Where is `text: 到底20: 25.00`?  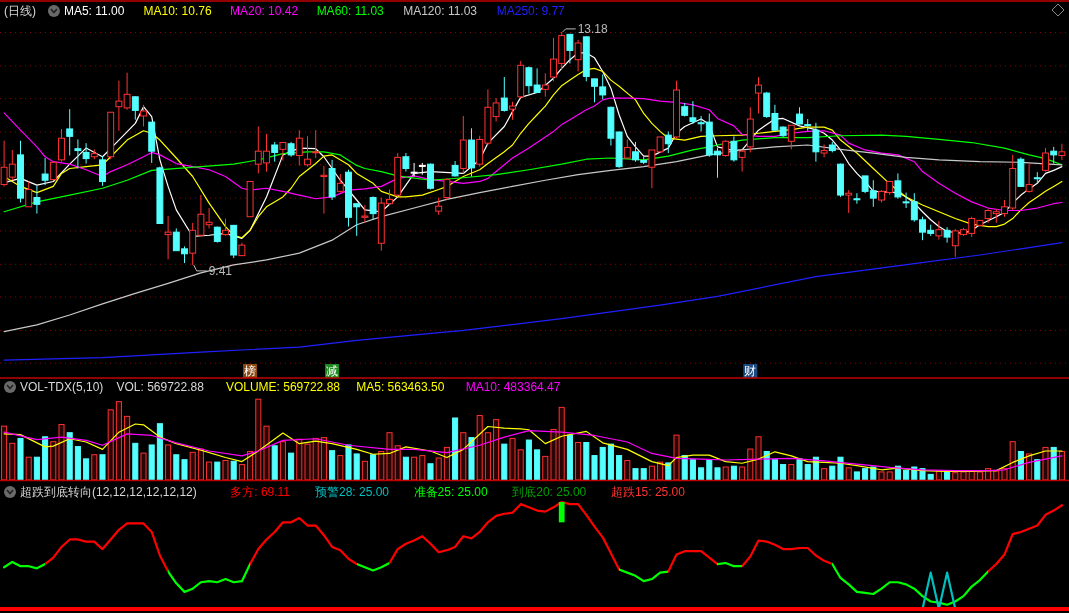
text: 到底20: 25.00 is located at coordinates (549, 492).